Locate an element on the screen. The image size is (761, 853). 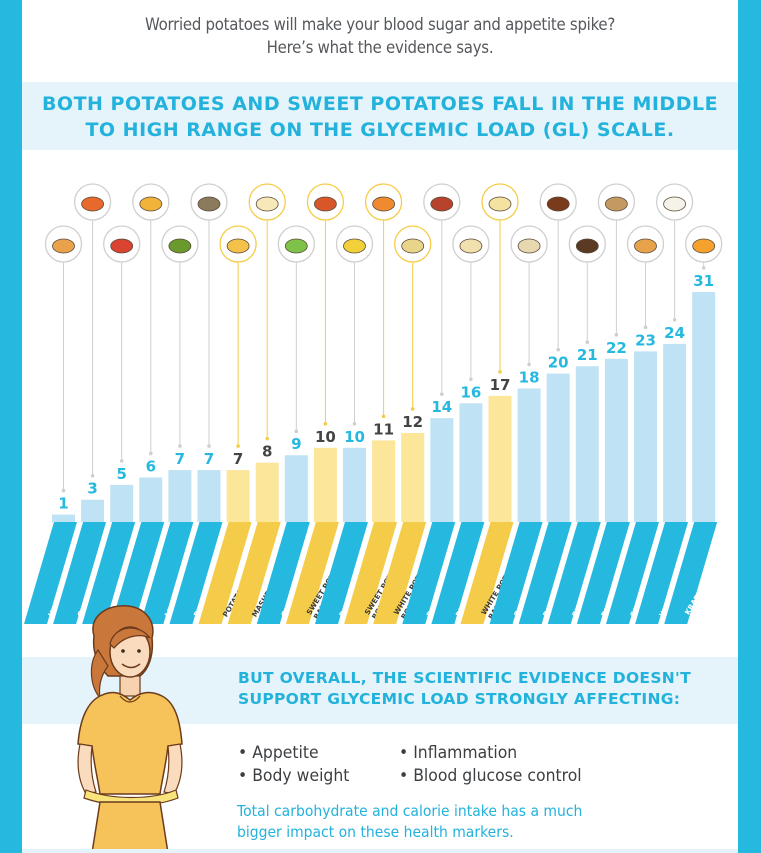
bar-apple-juice is located at coordinates (151, 499).